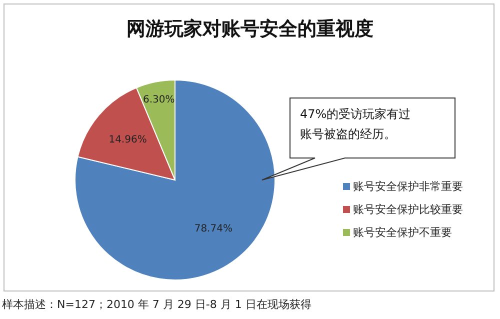 The image size is (500, 319). Describe the element at coordinates (408, 209) in the screenshot. I see `legend-label: 账号安全保护比较重要` at that location.